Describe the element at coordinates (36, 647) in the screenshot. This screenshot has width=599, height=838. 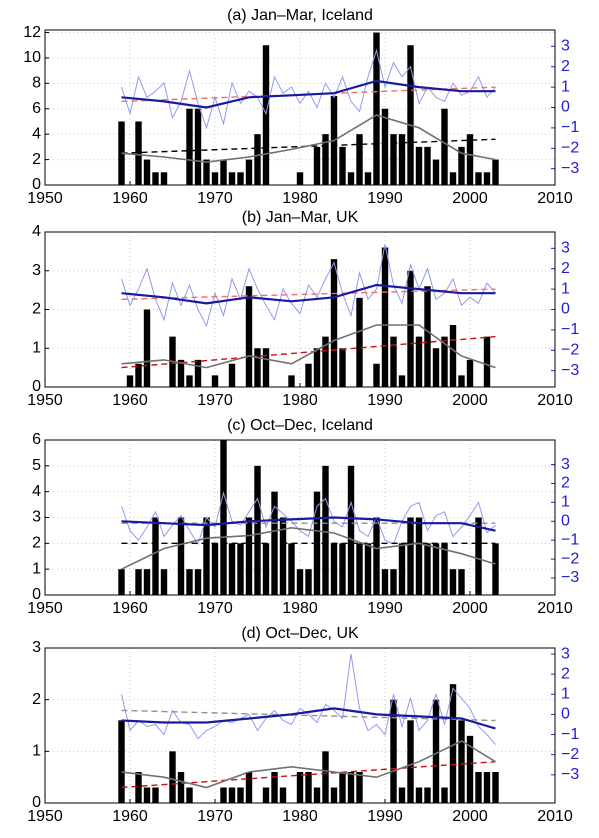
I see `y-tick-label: 3` at that location.